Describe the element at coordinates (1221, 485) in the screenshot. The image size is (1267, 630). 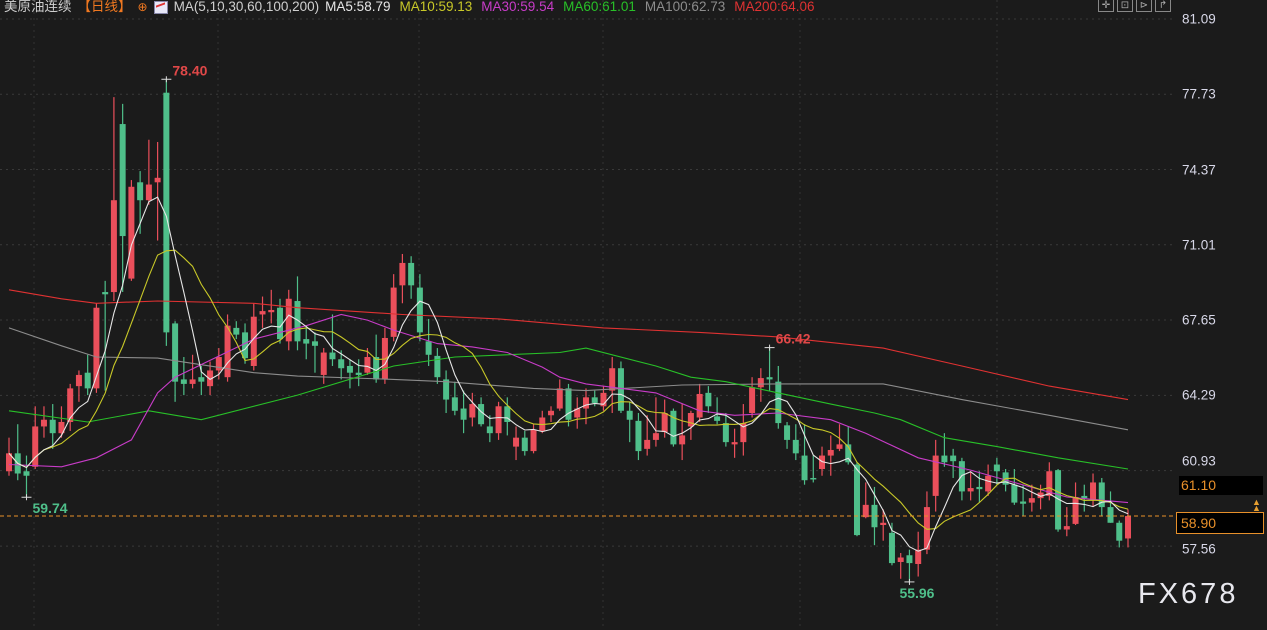
I see `price-marker-tag: 61.10` at that location.